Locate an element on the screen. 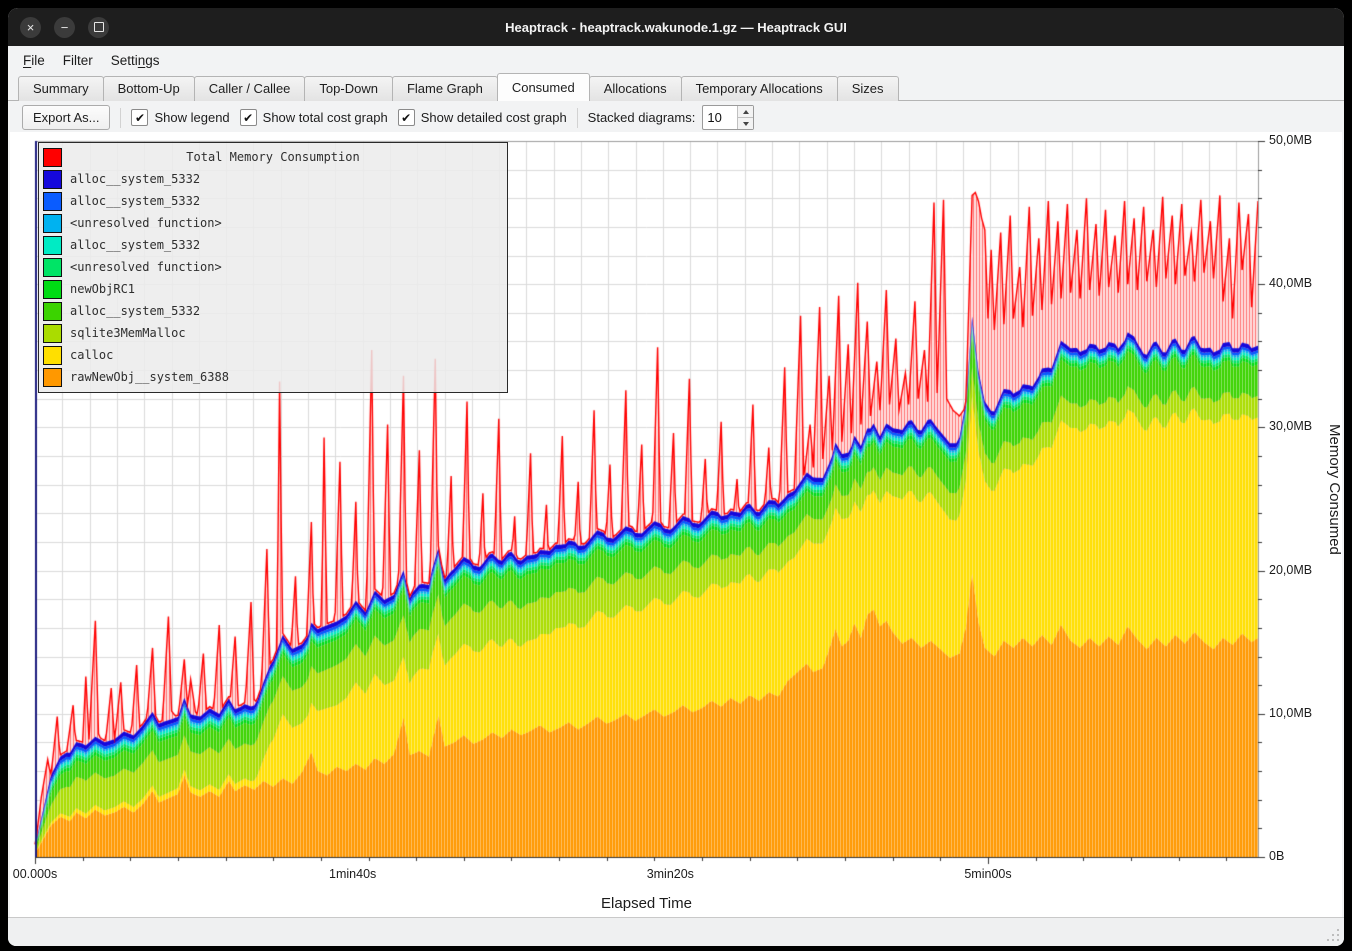 The height and width of the screenshot is (951, 1352). checkbox-label: Show total cost graph is located at coordinates (325, 117).